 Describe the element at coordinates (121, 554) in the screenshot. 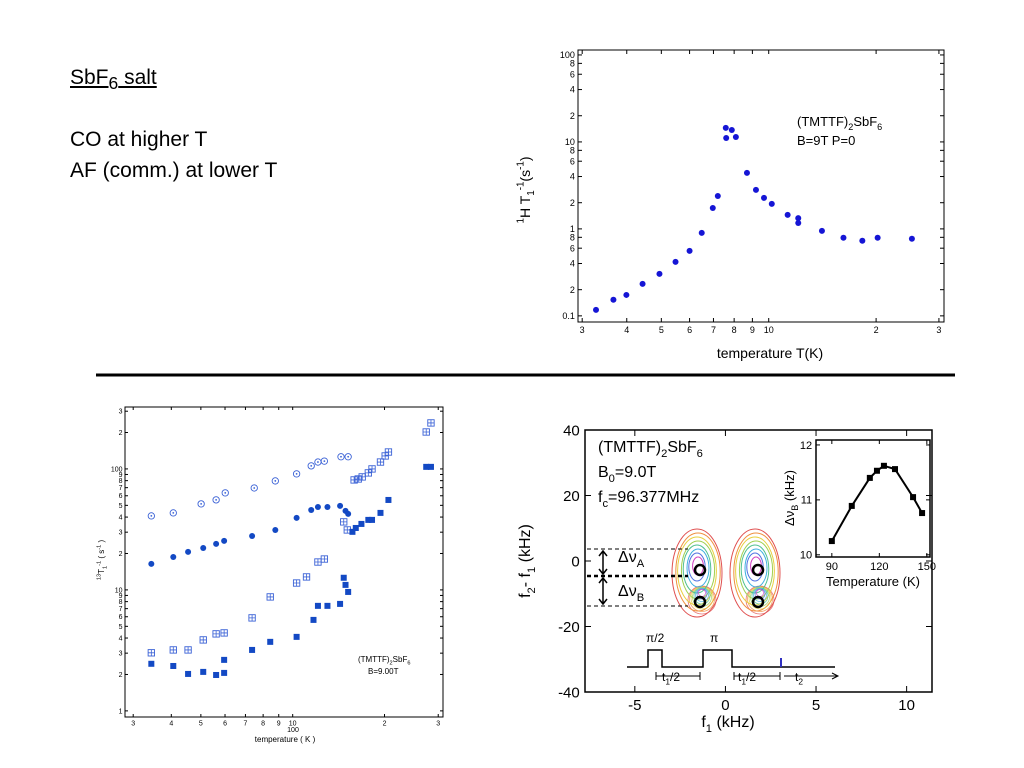

I see `y-tick-label: 2` at that location.